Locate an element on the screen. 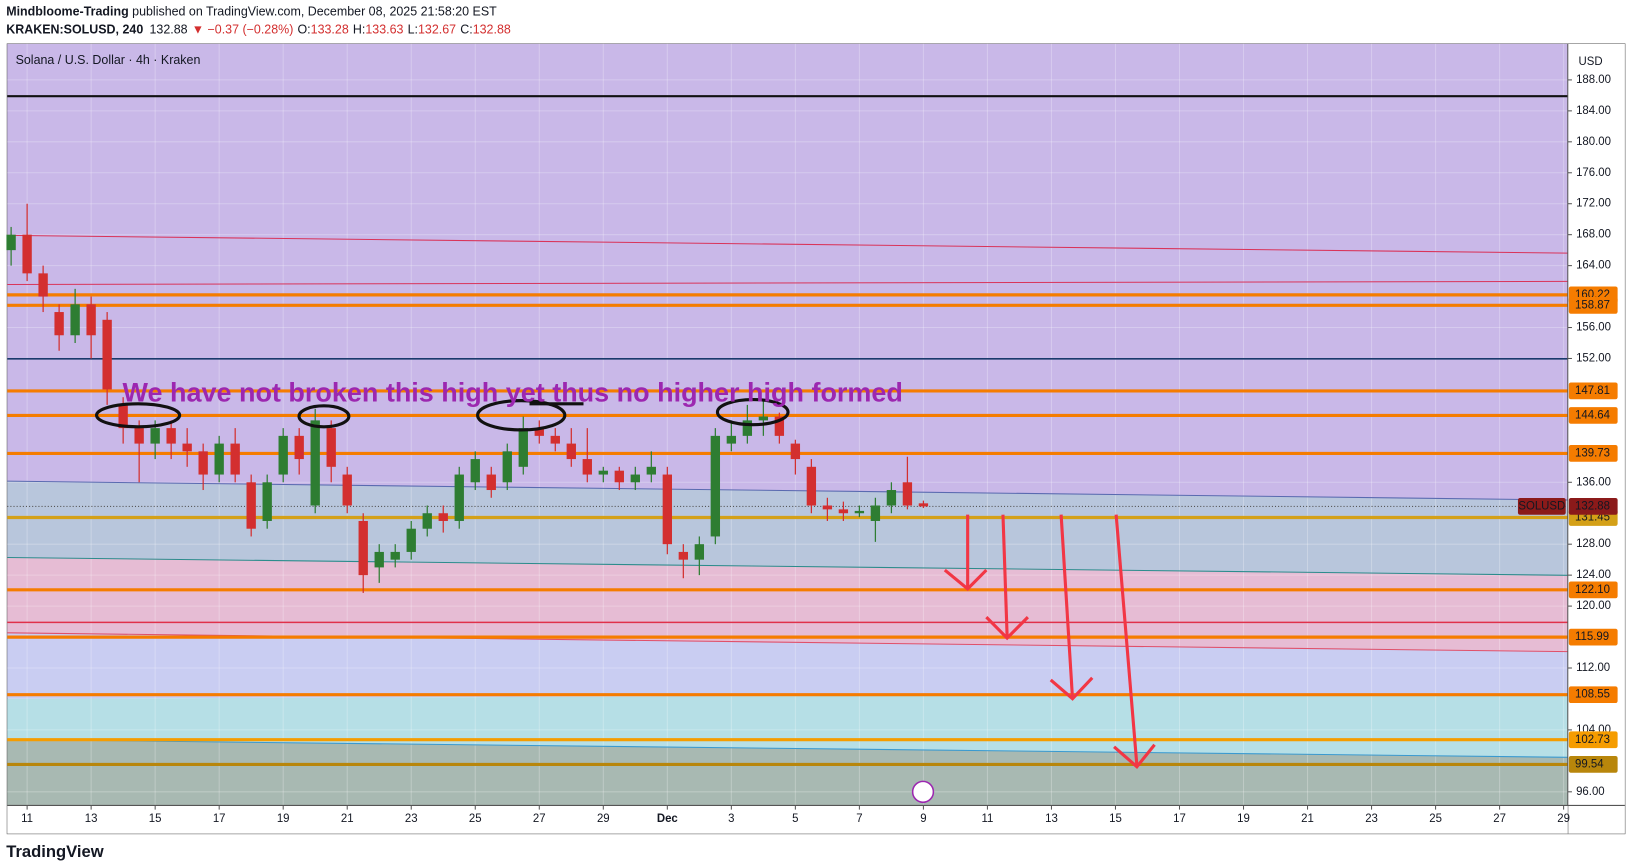  level-label: 158.87 is located at coordinates (1592, 305).